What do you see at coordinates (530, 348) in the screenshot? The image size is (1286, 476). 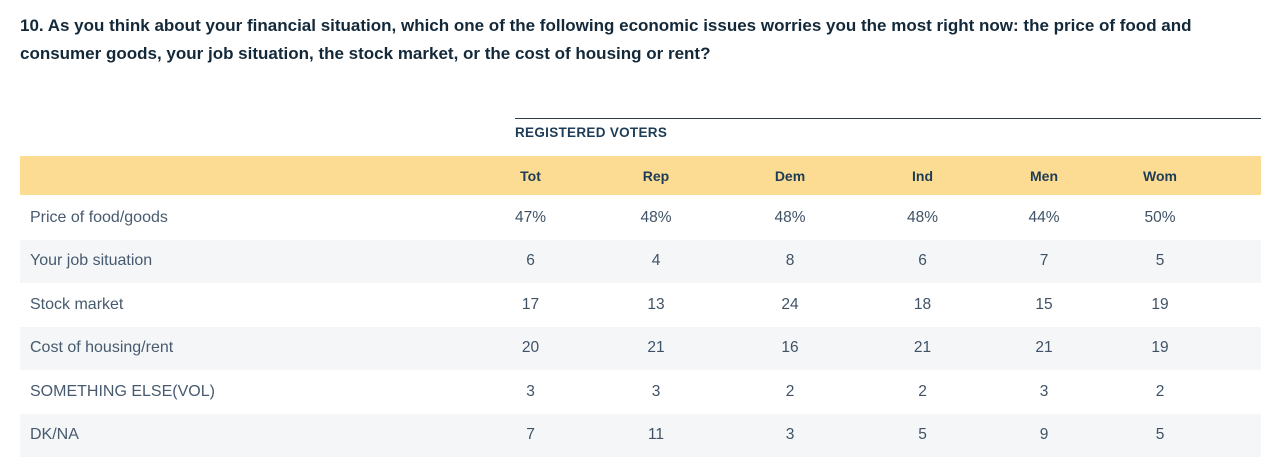 I see `table-cell: 20` at bounding box center [530, 348].